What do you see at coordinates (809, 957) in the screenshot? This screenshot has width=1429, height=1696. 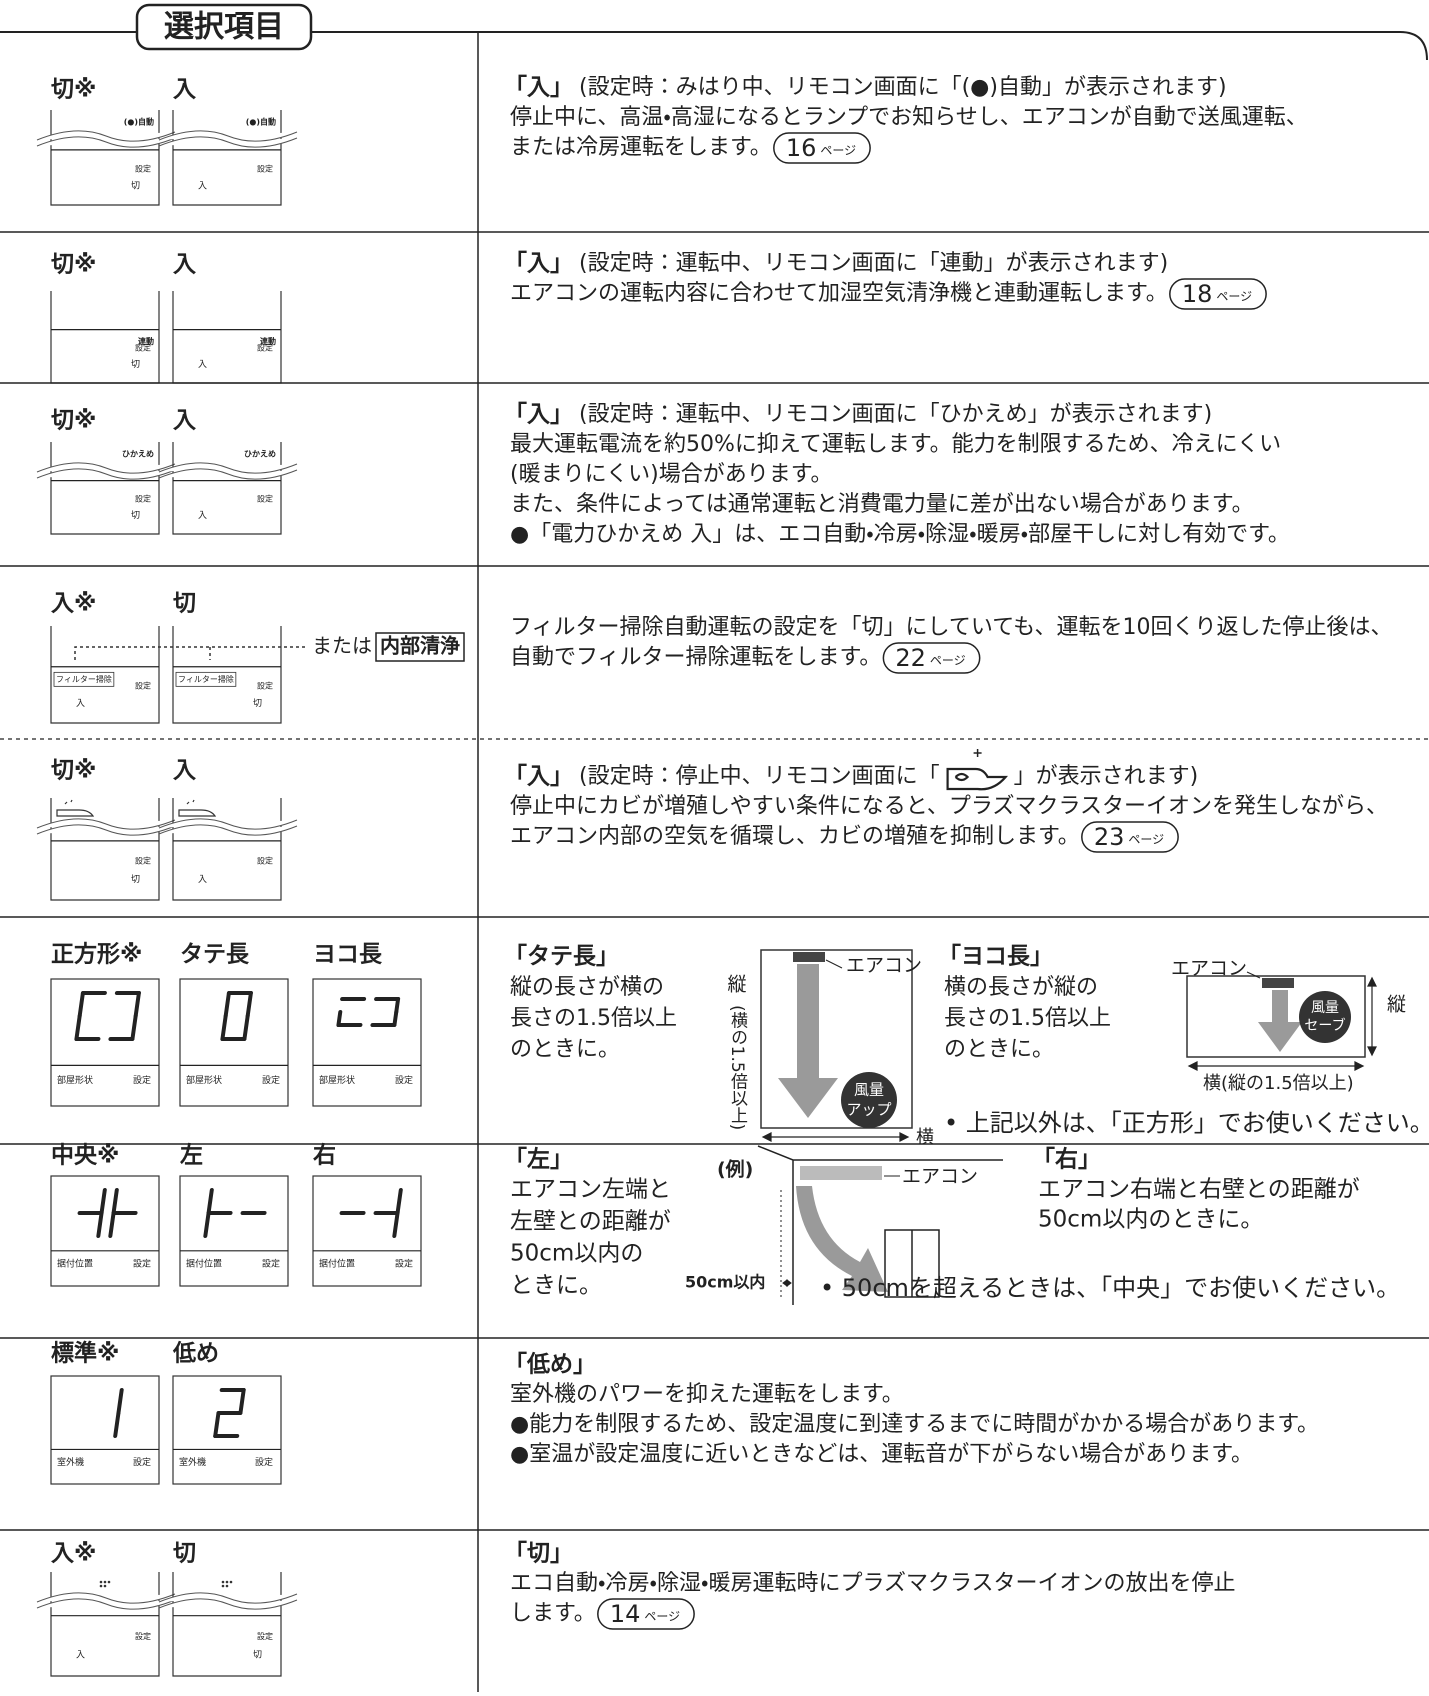 I see `aircon-unit` at bounding box center [809, 957].